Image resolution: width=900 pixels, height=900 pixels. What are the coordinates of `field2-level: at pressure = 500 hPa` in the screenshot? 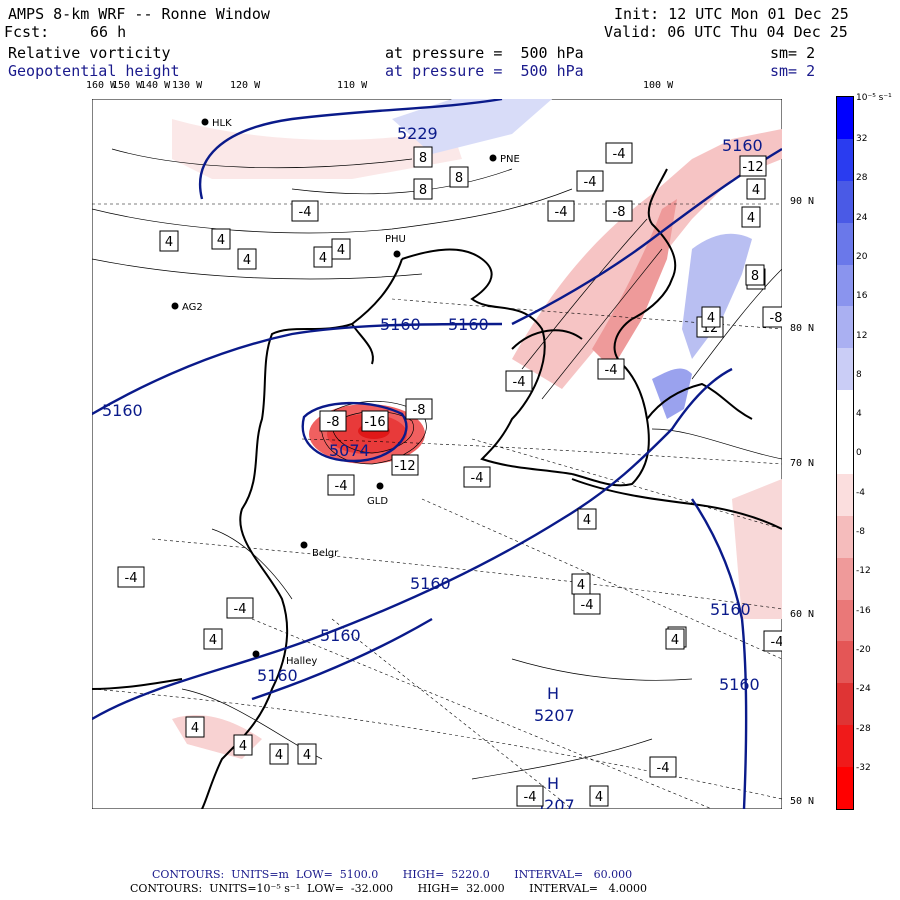 It's located at (484, 71).